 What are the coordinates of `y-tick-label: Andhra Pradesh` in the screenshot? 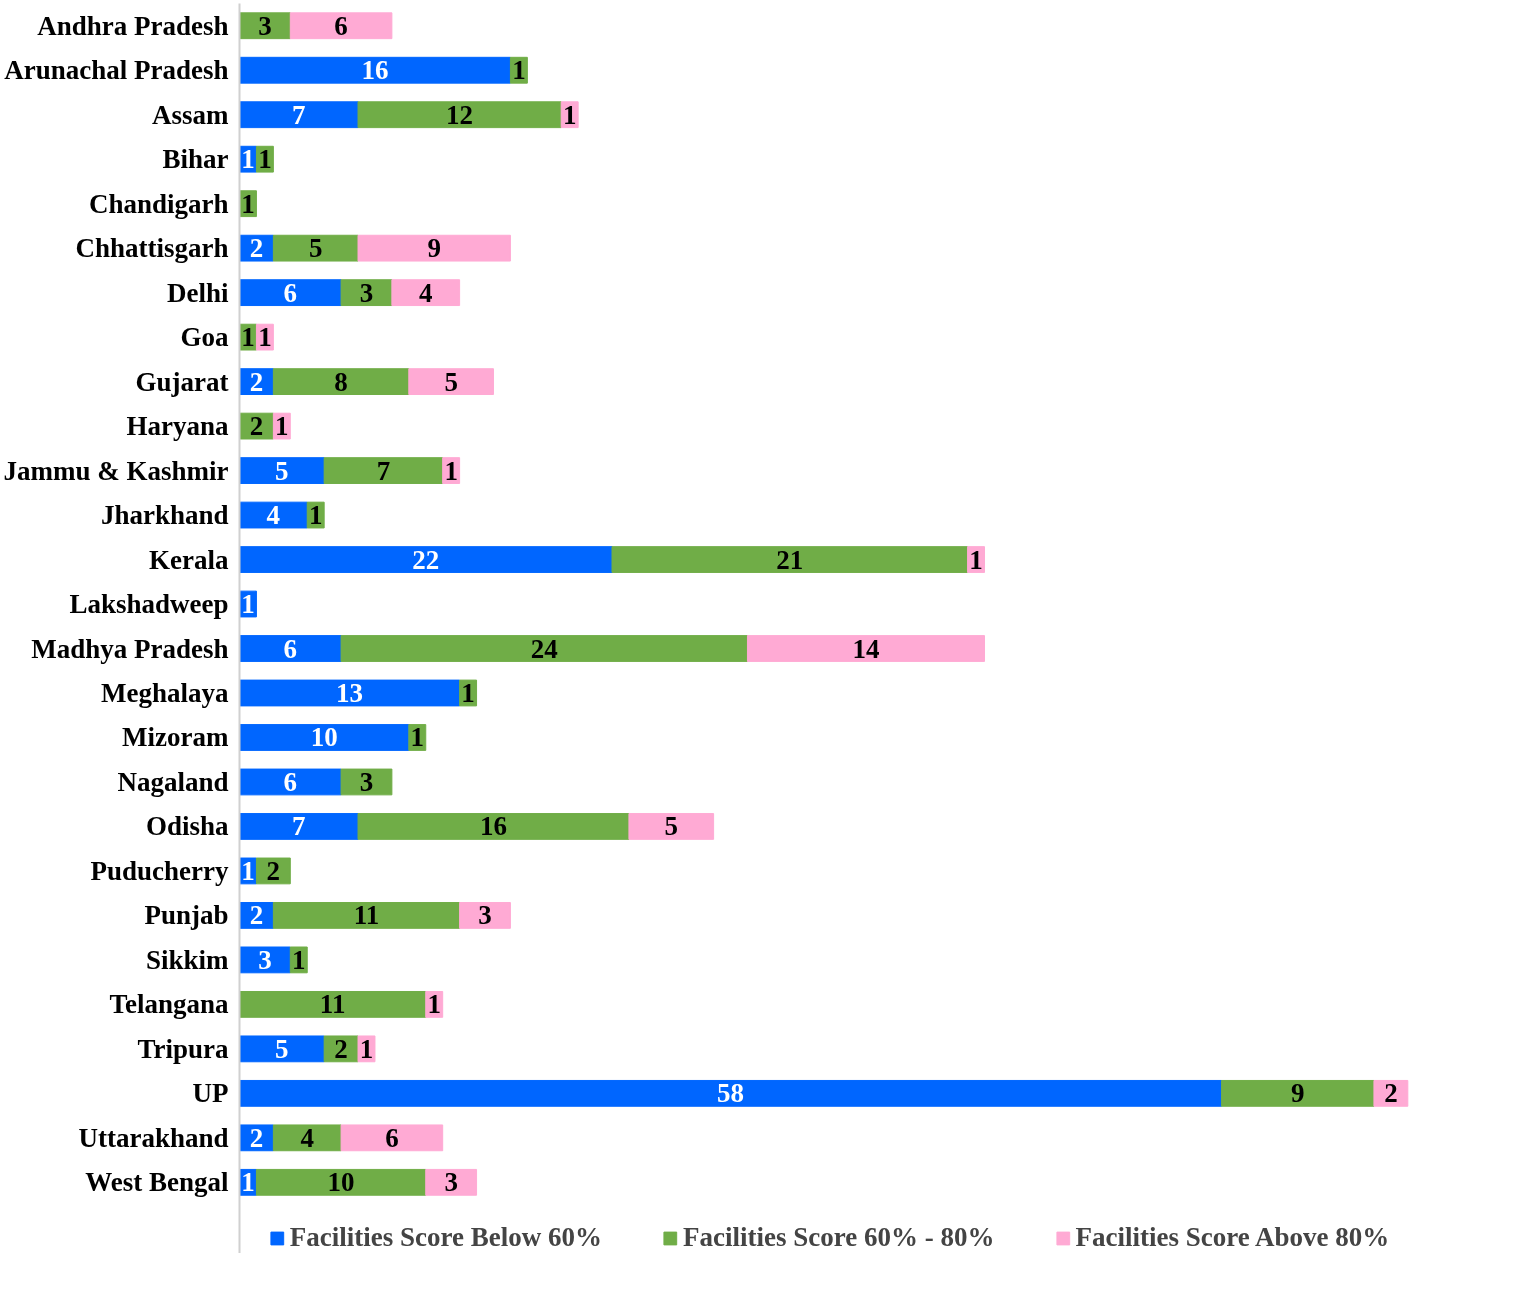 It's located at (133, 25).